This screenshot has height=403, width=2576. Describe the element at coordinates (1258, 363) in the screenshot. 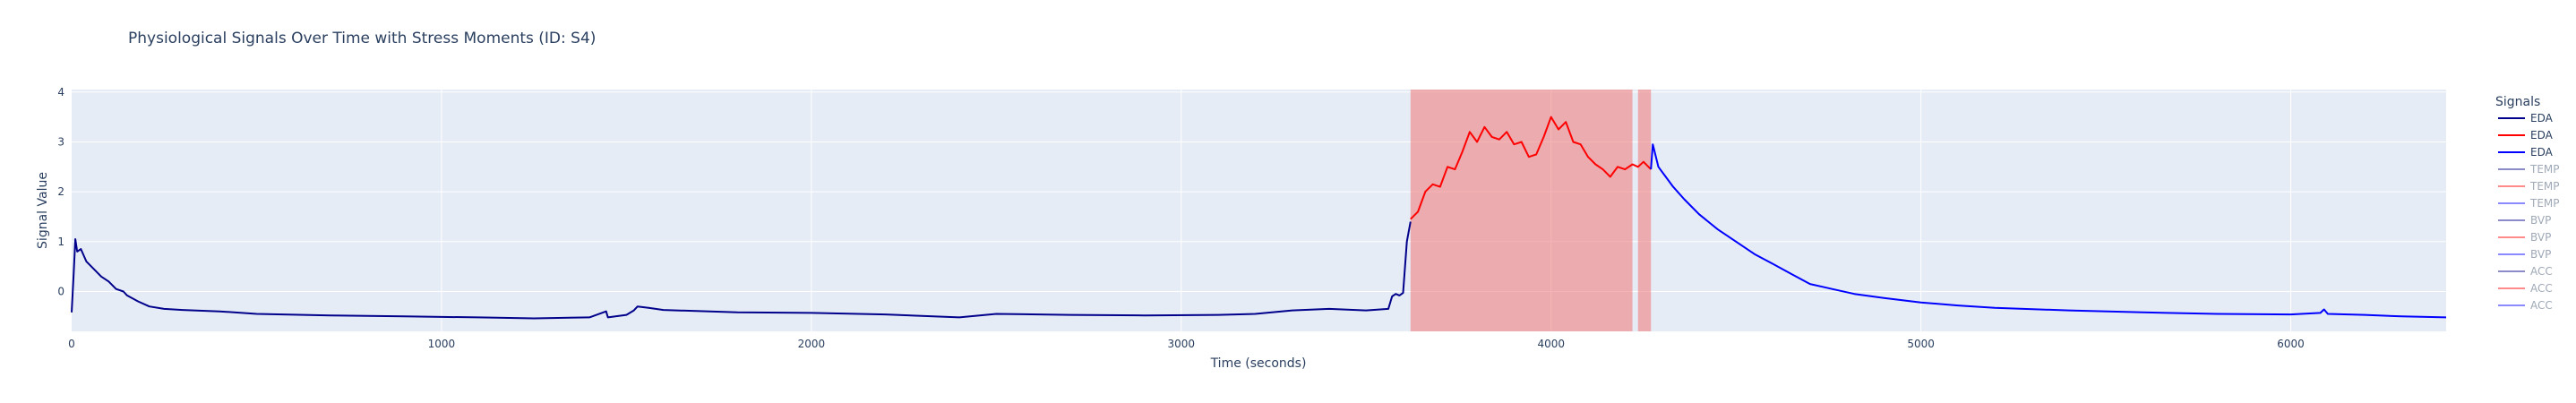

I see `x-axis-title: Time (seconds)` at that location.